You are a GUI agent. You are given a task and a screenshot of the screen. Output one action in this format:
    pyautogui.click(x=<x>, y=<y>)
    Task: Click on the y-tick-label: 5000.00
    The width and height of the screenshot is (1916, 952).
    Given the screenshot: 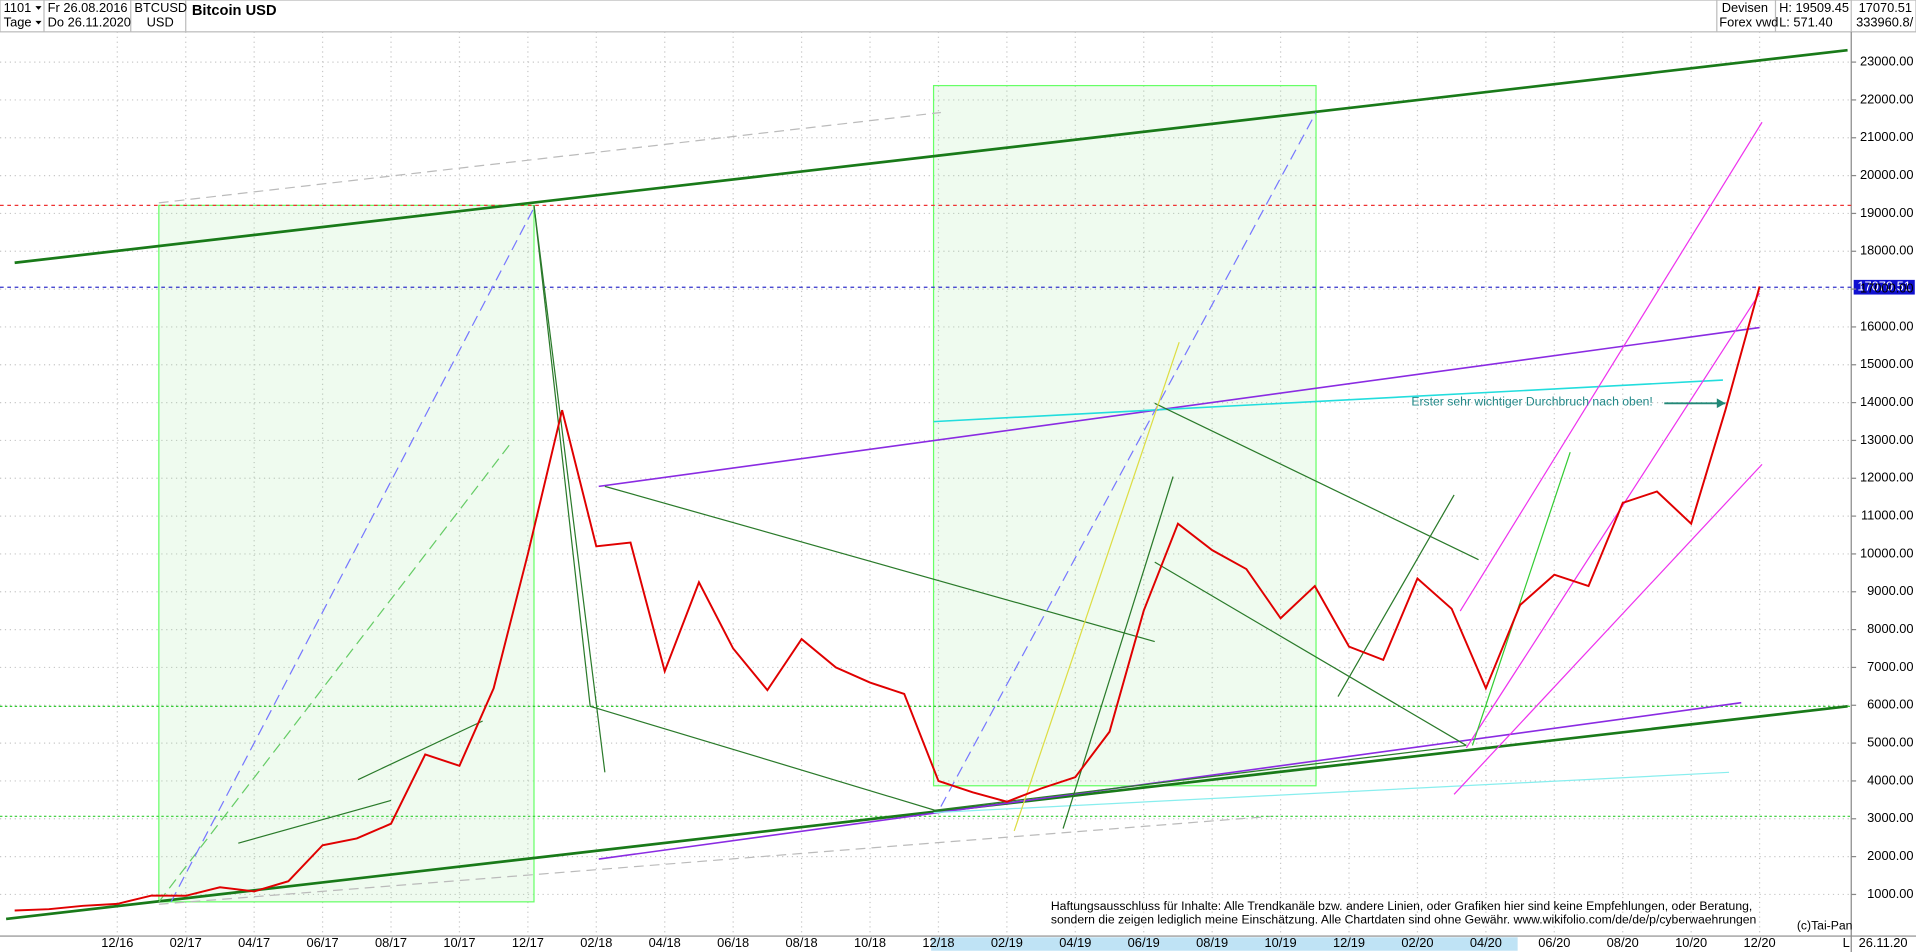 What is the action you would take?
    pyautogui.click(x=1890, y=741)
    